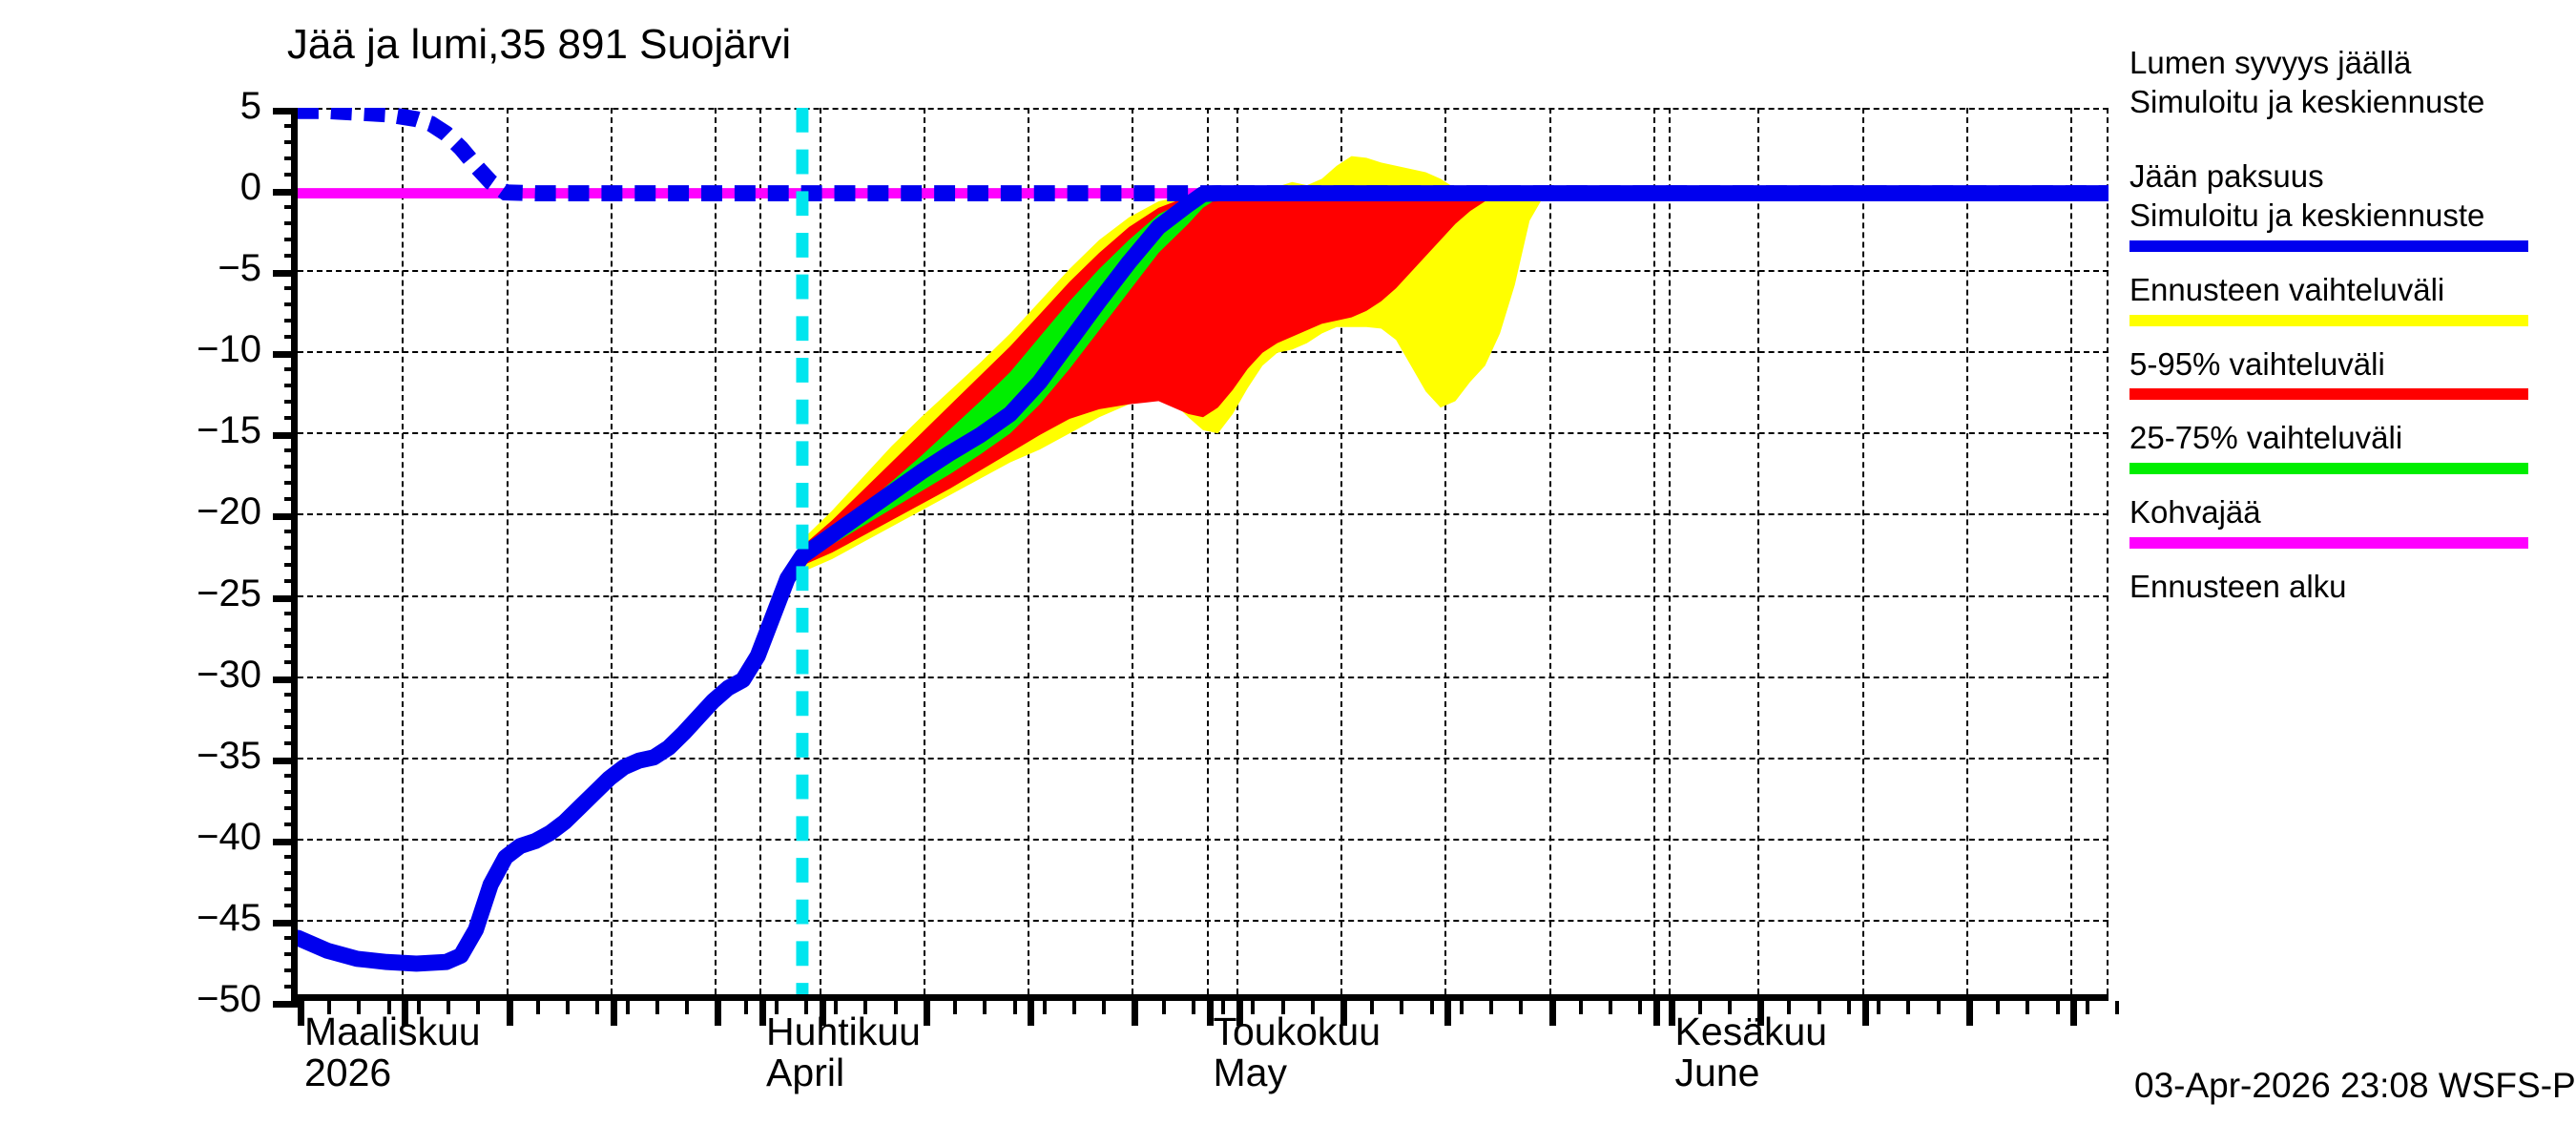 The width and height of the screenshot is (2576, 1145). Describe the element at coordinates (2226, 175) in the screenshot. I see `legend-item-title: Jään paksuus` at that location.